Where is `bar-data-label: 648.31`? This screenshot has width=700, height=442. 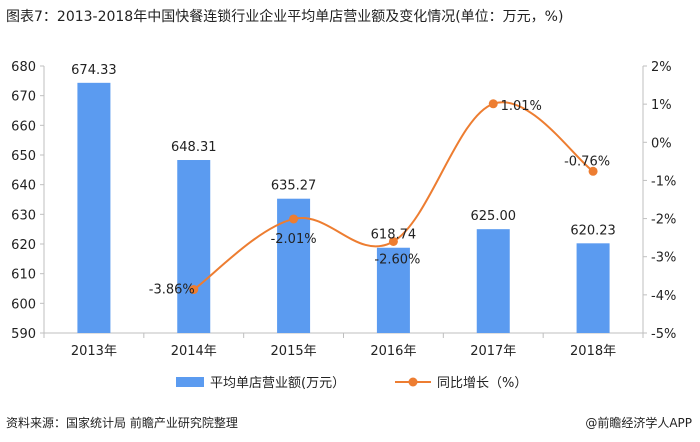 bar-data-label: 648.31 is located at coordinates (194, 147).